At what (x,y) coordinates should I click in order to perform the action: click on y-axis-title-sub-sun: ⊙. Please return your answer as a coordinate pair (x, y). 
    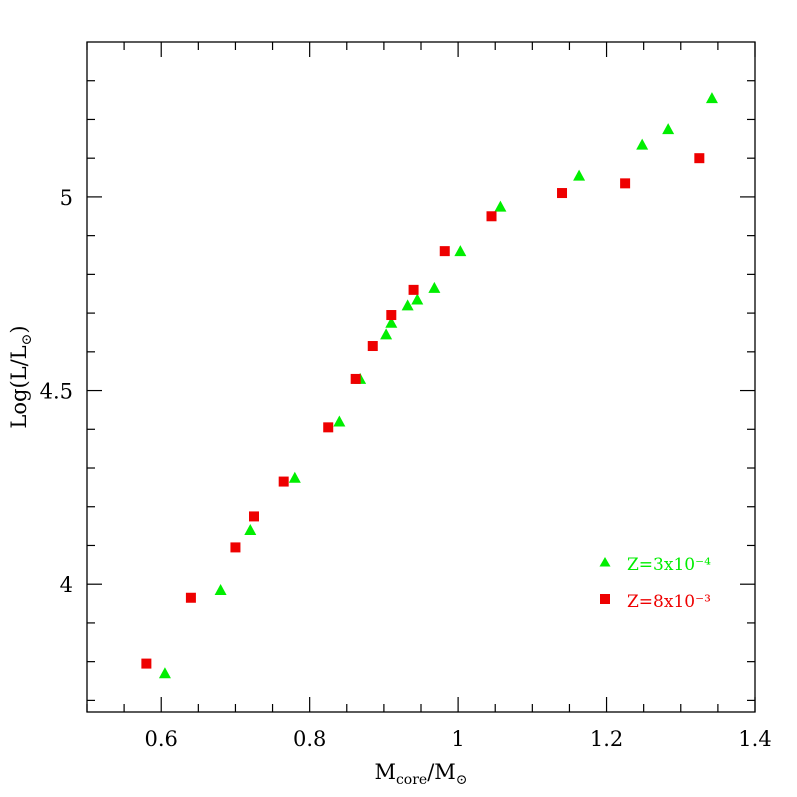
    Looking at the image, I should click on (27, 340).